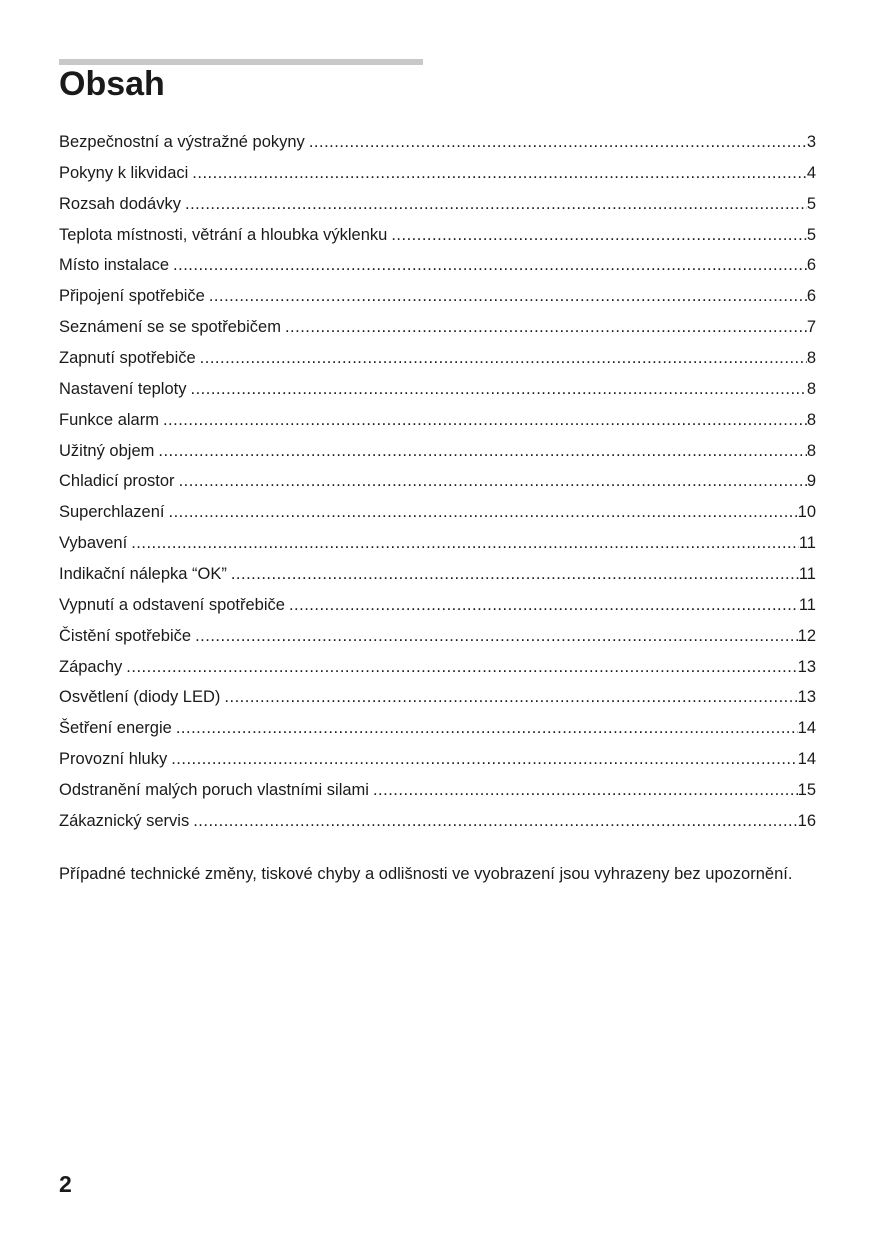 The width and height of the screenshot is (874, 1240). I want to click on toc-entry: Superchlazení 10, so click(437, 516).